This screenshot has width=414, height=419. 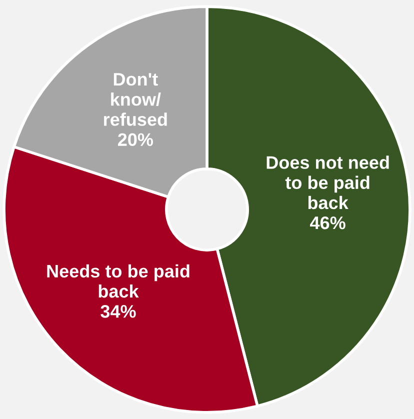 I want to click on slice-label: Needs to be paid back, so click(x=118, y=281).